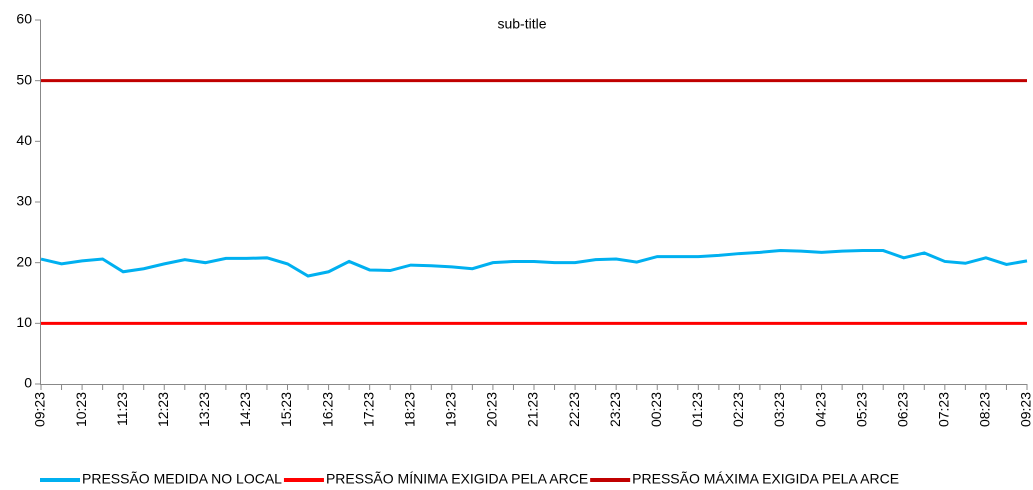  I want to click on x-tick-label: 08:23, so click(985, 409).